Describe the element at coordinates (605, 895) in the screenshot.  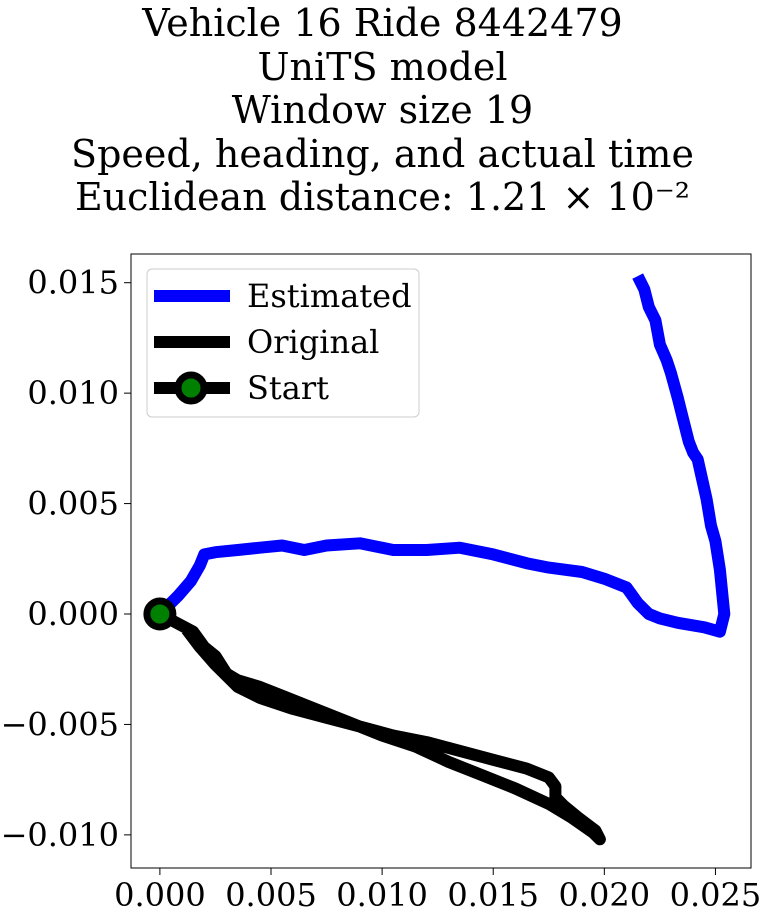
I see `x-tick-label: 0.020` at that location.